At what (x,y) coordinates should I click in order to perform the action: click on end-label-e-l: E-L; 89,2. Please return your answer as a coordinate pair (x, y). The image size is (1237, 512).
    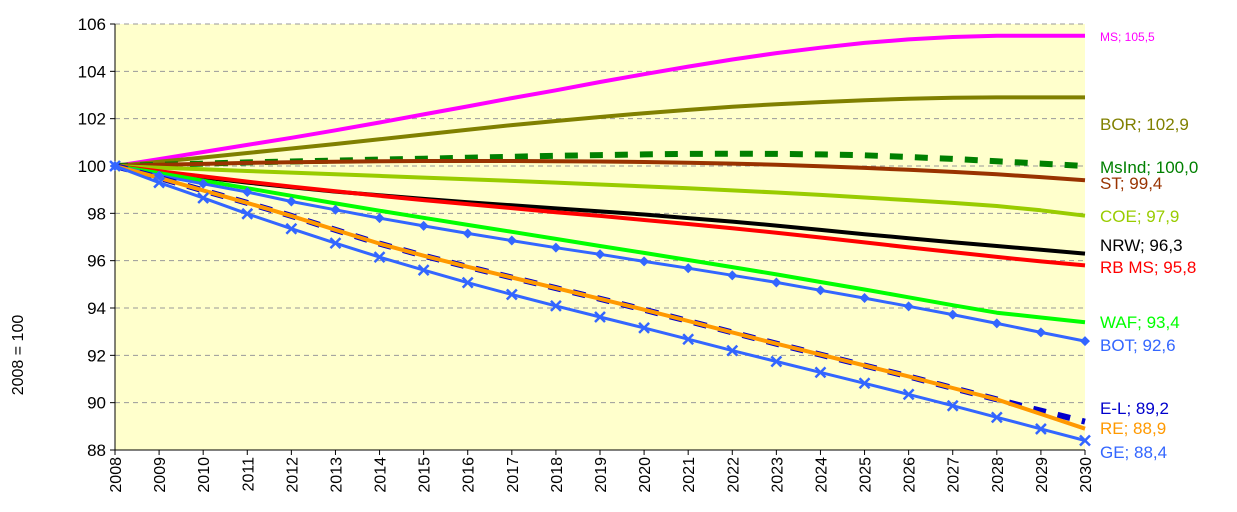
    Looking at the image, I should click on (1134, 408).